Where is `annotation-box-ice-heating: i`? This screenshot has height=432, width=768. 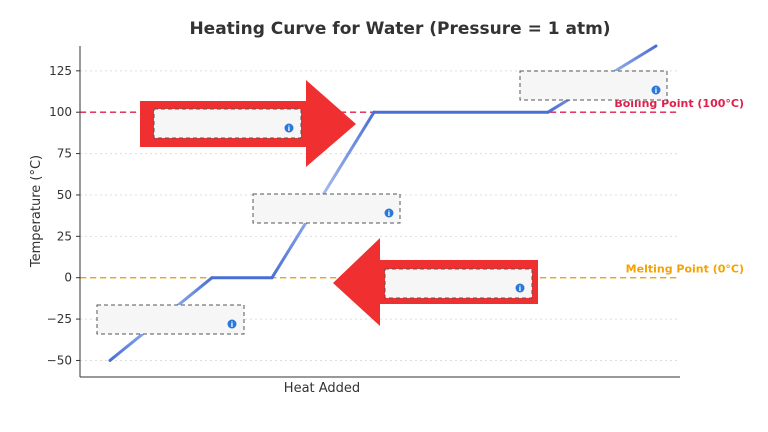
annotation-box-ice-heating: i is located at coordinates (170, 319).